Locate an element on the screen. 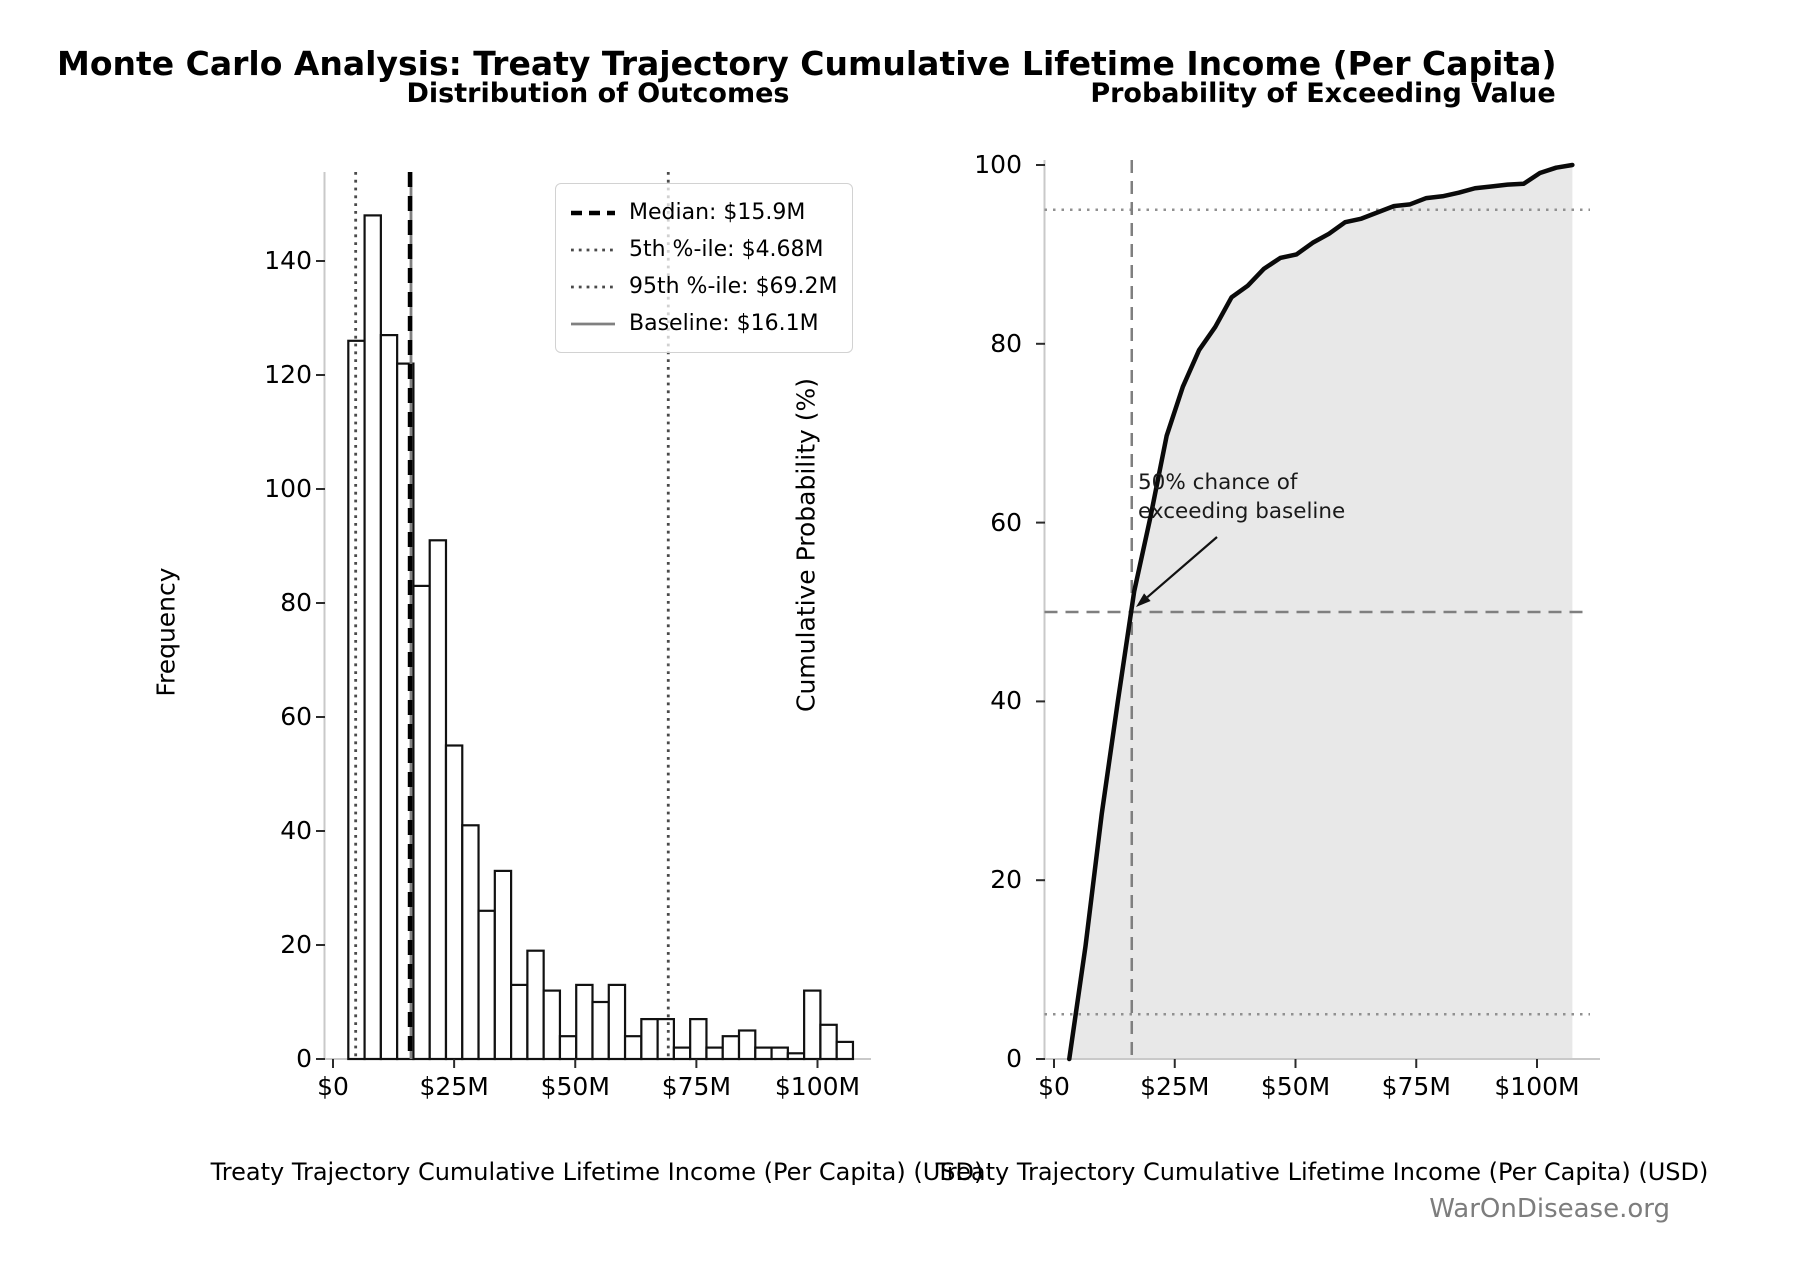 The width and height of the screenshot is (1814, 1280). left-chart-title: Distribution of Outcomes is located at coordinates (598, 93).